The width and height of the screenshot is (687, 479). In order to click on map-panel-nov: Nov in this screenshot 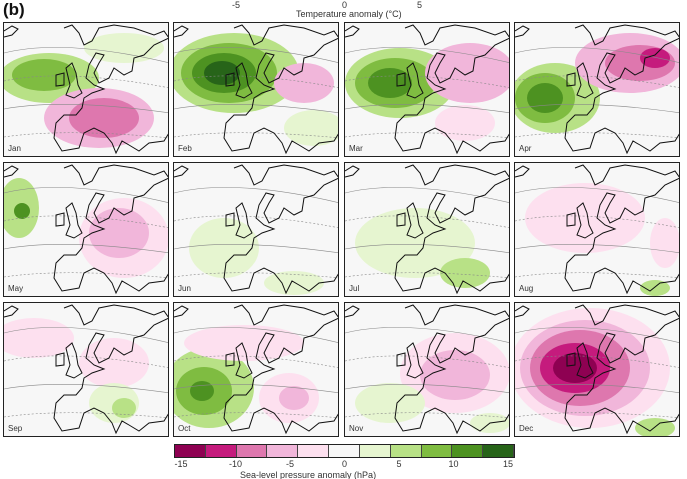, I will do `click(427, 369)`.